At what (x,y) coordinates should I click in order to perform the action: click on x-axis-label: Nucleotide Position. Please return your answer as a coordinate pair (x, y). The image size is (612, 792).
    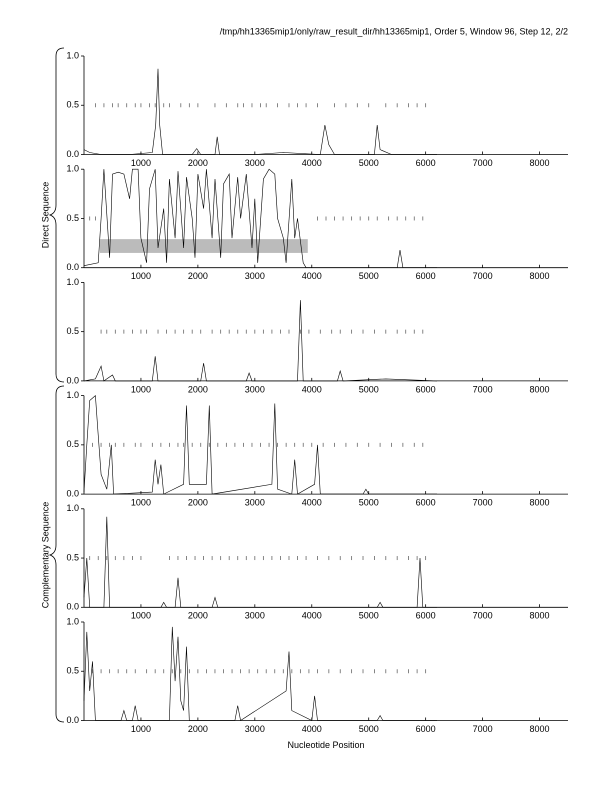
    Looking at the image, I should click on (325, 745).